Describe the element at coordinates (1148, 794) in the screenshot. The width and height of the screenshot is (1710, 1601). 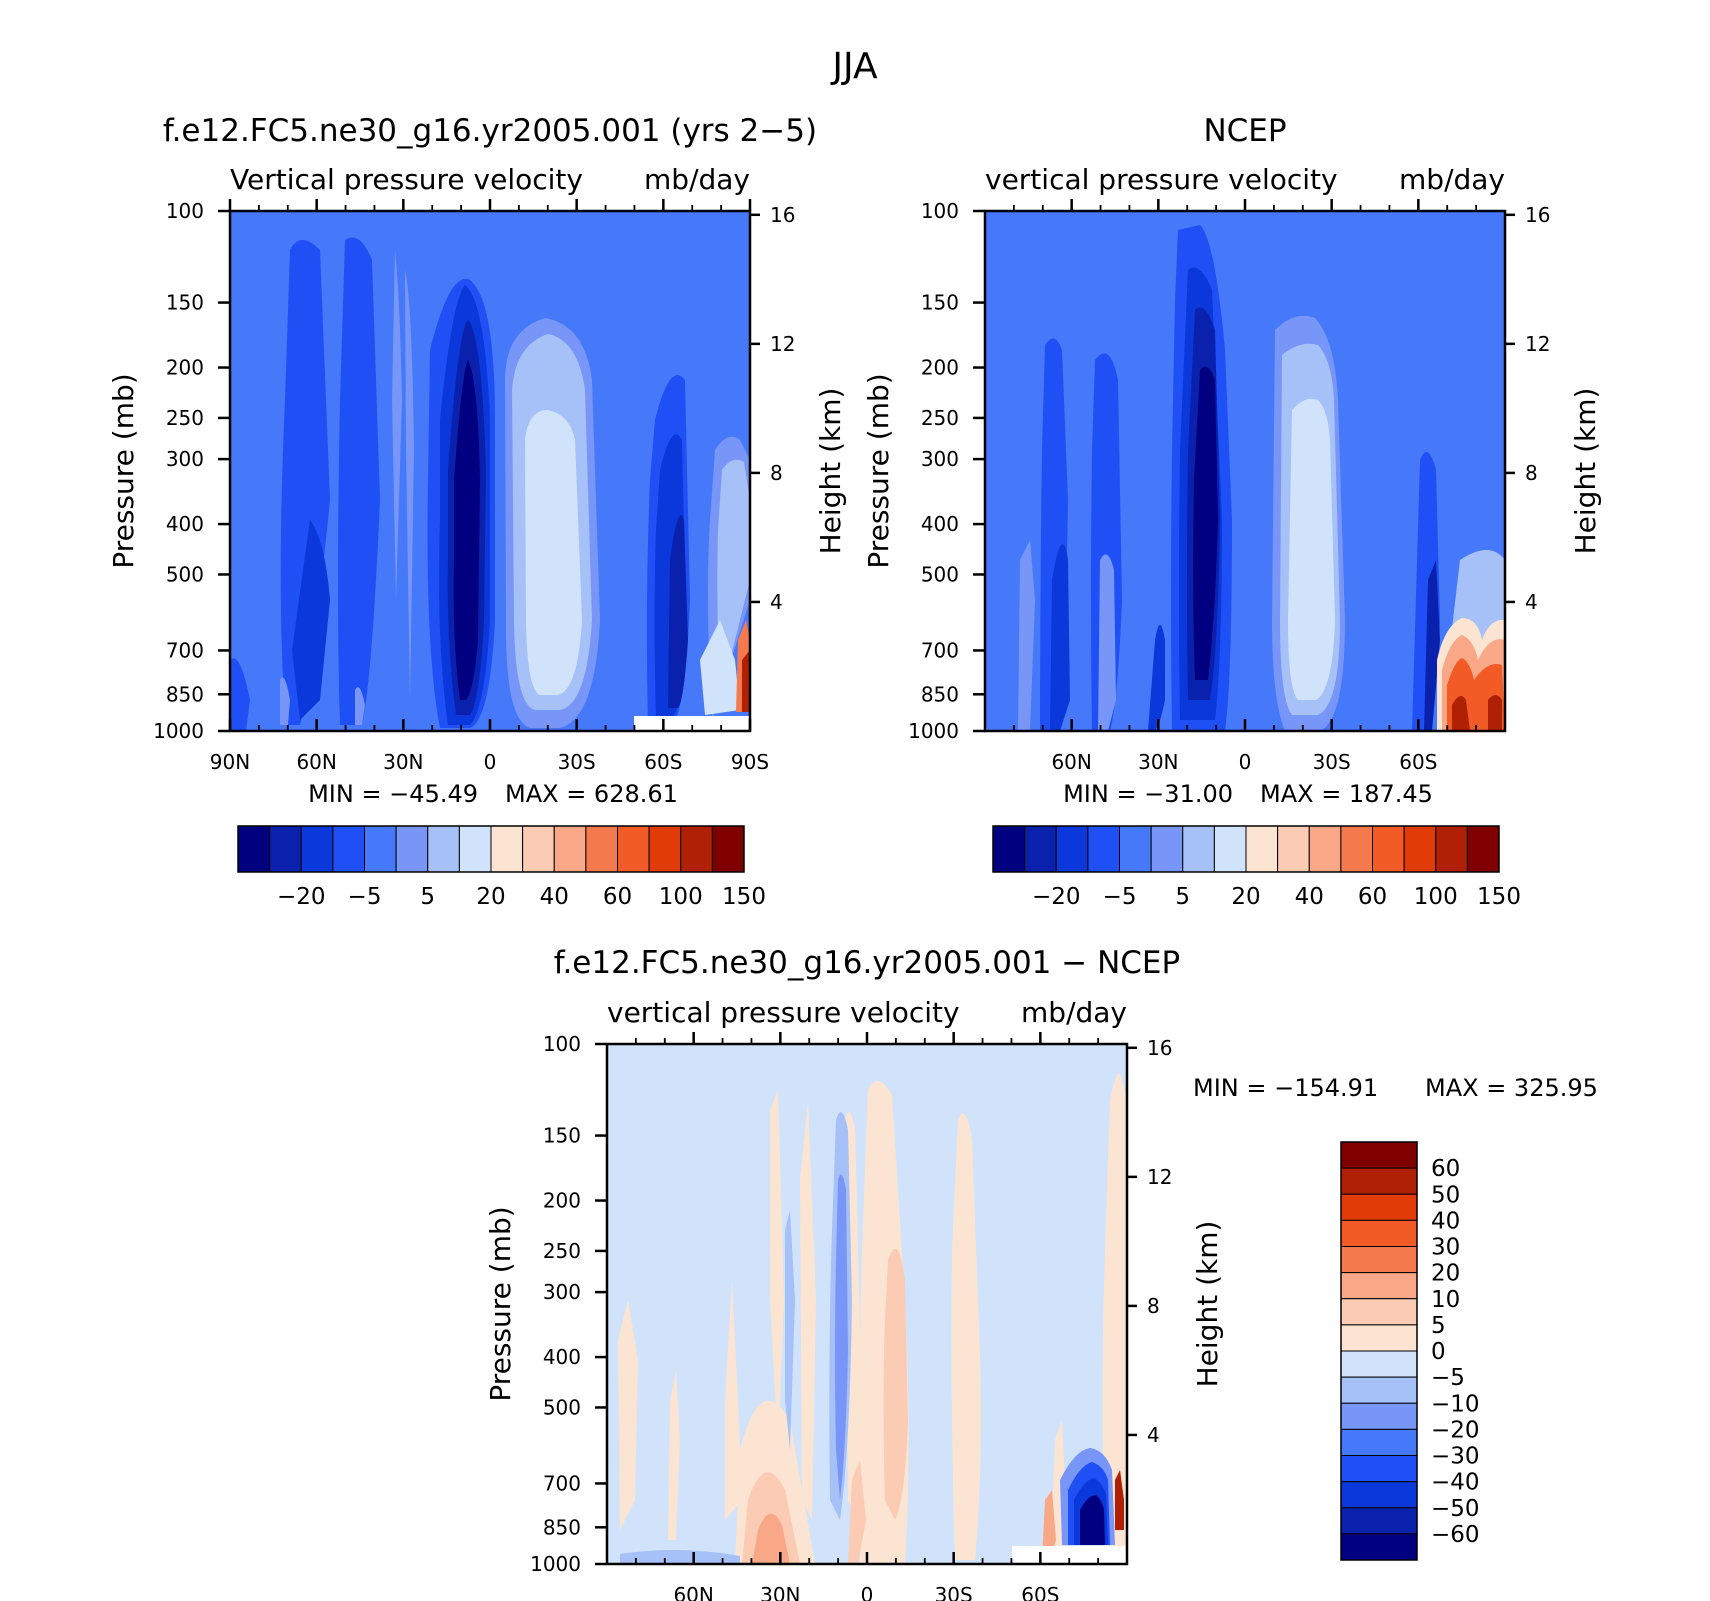
I see `panel-ncep-min: MIN = −31.00` at that location.